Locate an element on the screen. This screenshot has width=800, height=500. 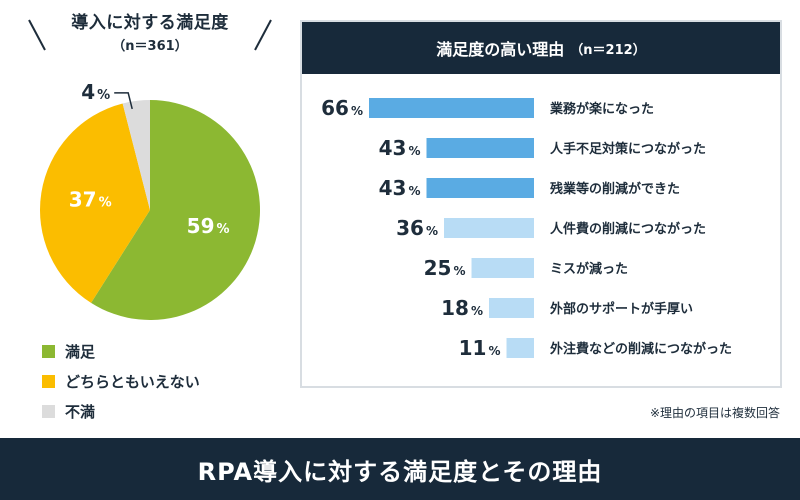
reasons-panel-header: 満足度の高い理由 （n＝212） is located at coordinates (541, 48).